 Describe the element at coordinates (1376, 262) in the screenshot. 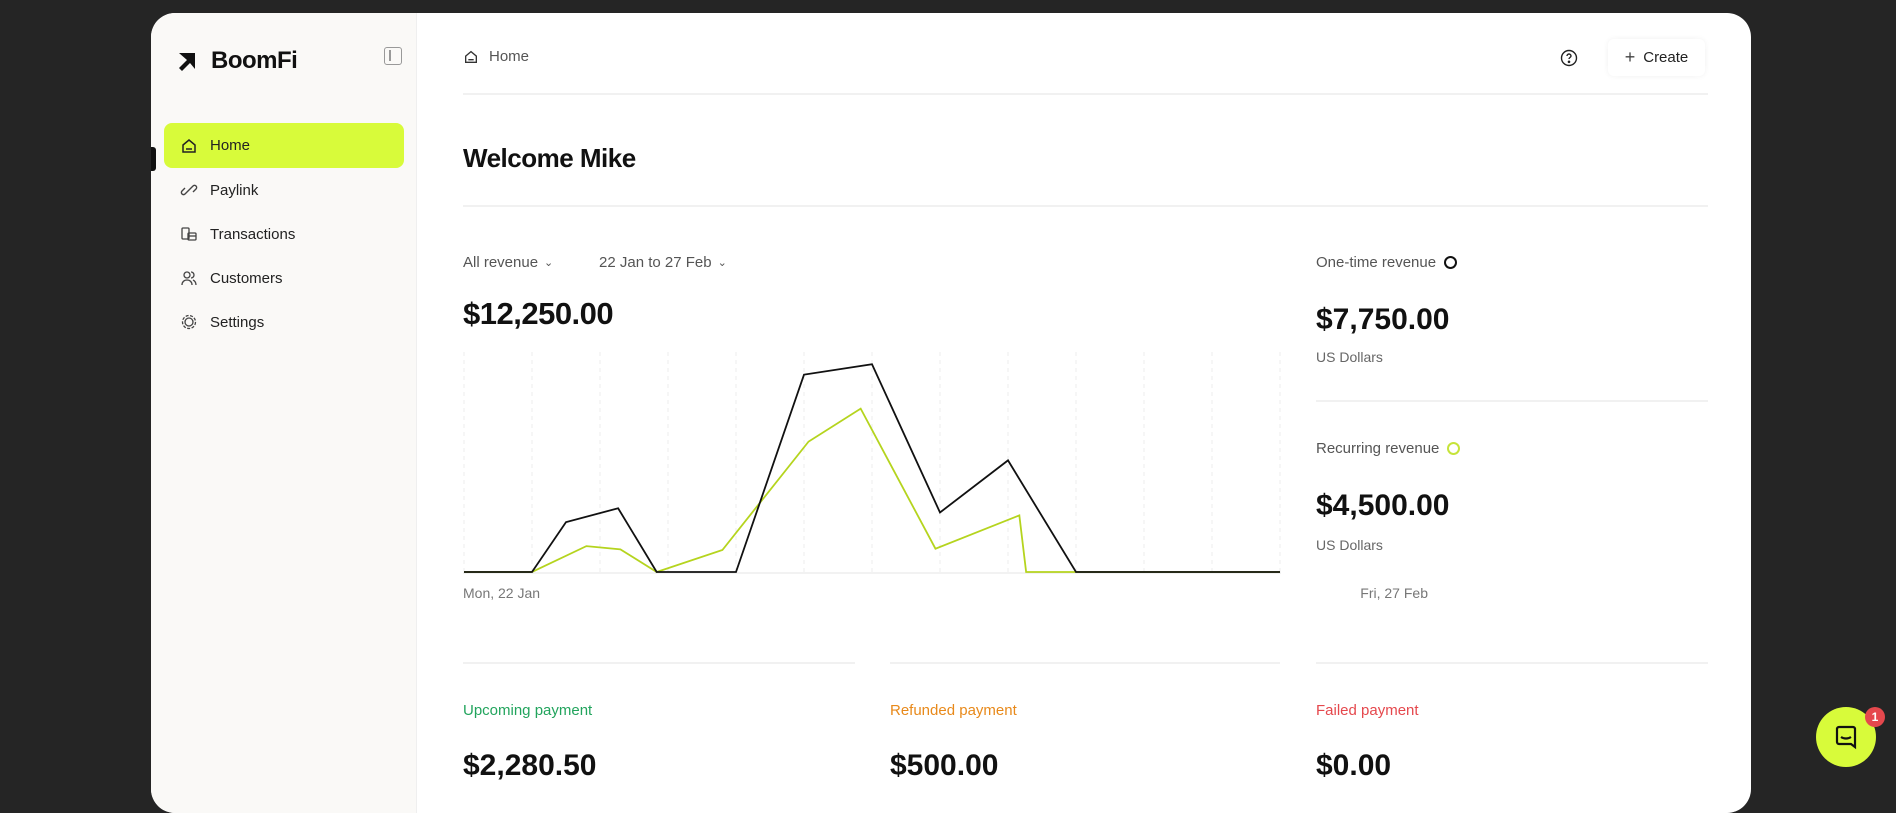

I see `one-time-revenue-label: One-time revenue` at that location.